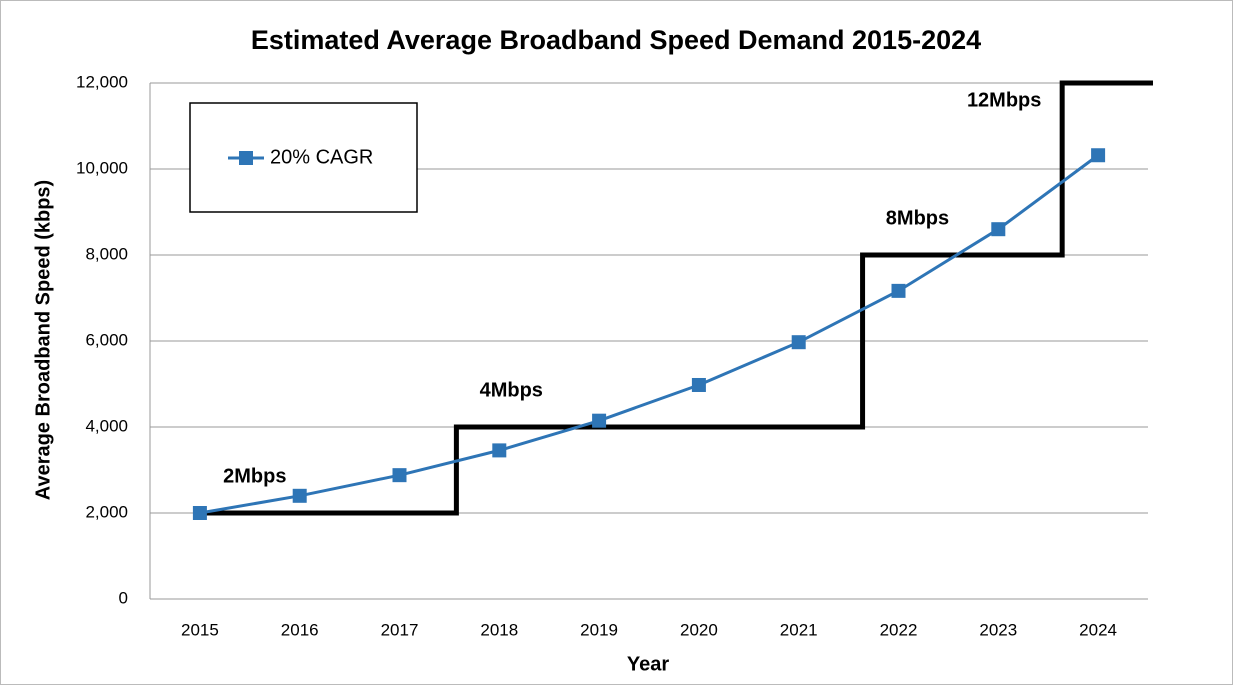 The height and width of the screenshot is (685, 1233). What do you see at coordinates (106, 425) in the screenshot?
I see `y-tick-label: 4,000` at bounding box center [106, 425].